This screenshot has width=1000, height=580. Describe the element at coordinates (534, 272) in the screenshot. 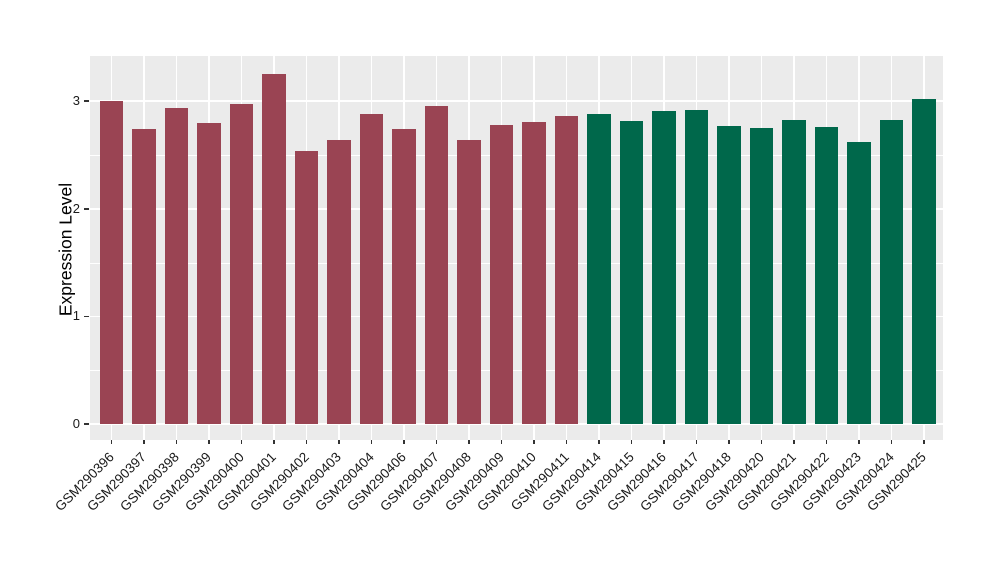

I see `bar-GSM290410` at that location.